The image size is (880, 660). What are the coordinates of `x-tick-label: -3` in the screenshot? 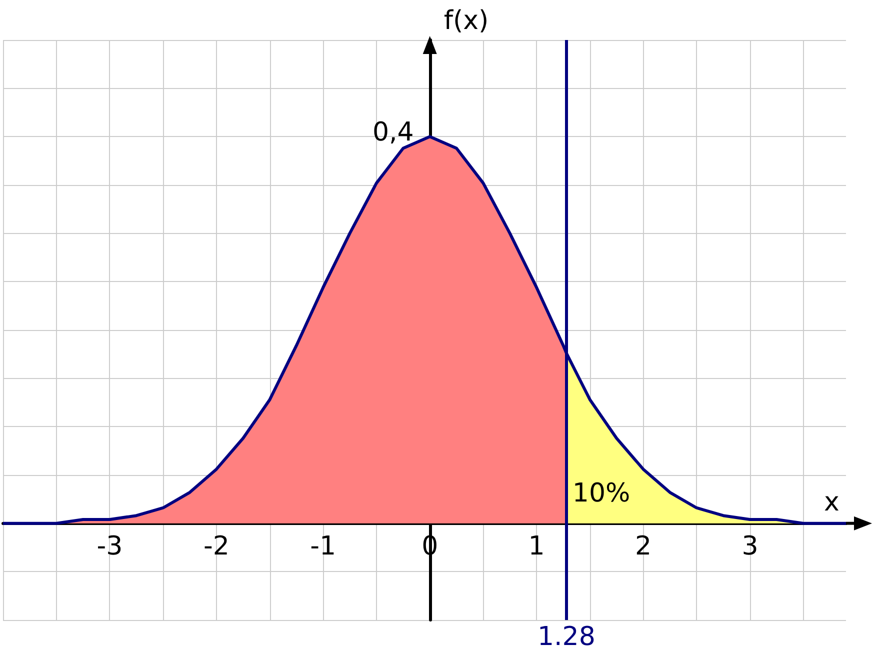 It's located at (109, 546).